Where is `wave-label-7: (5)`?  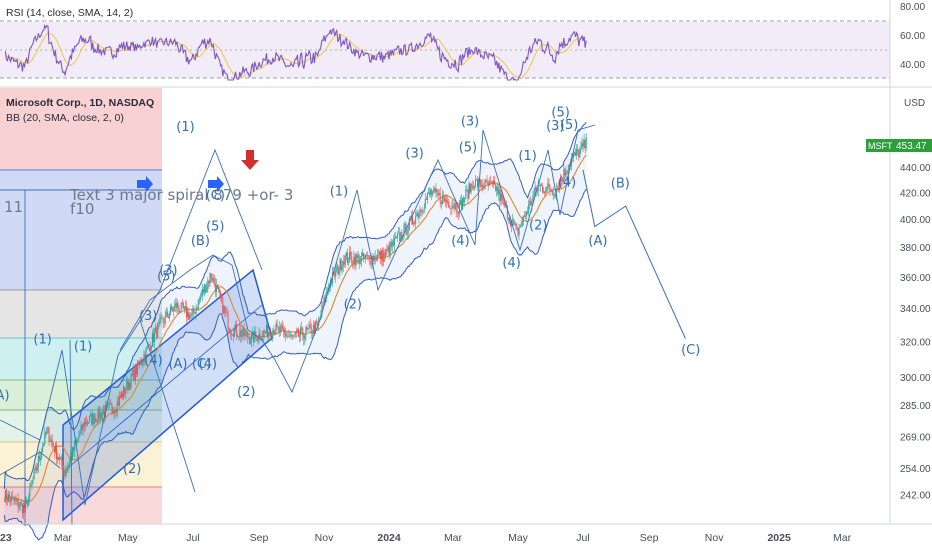
wave-label-7: (5) is located at coordinates (166, 276).